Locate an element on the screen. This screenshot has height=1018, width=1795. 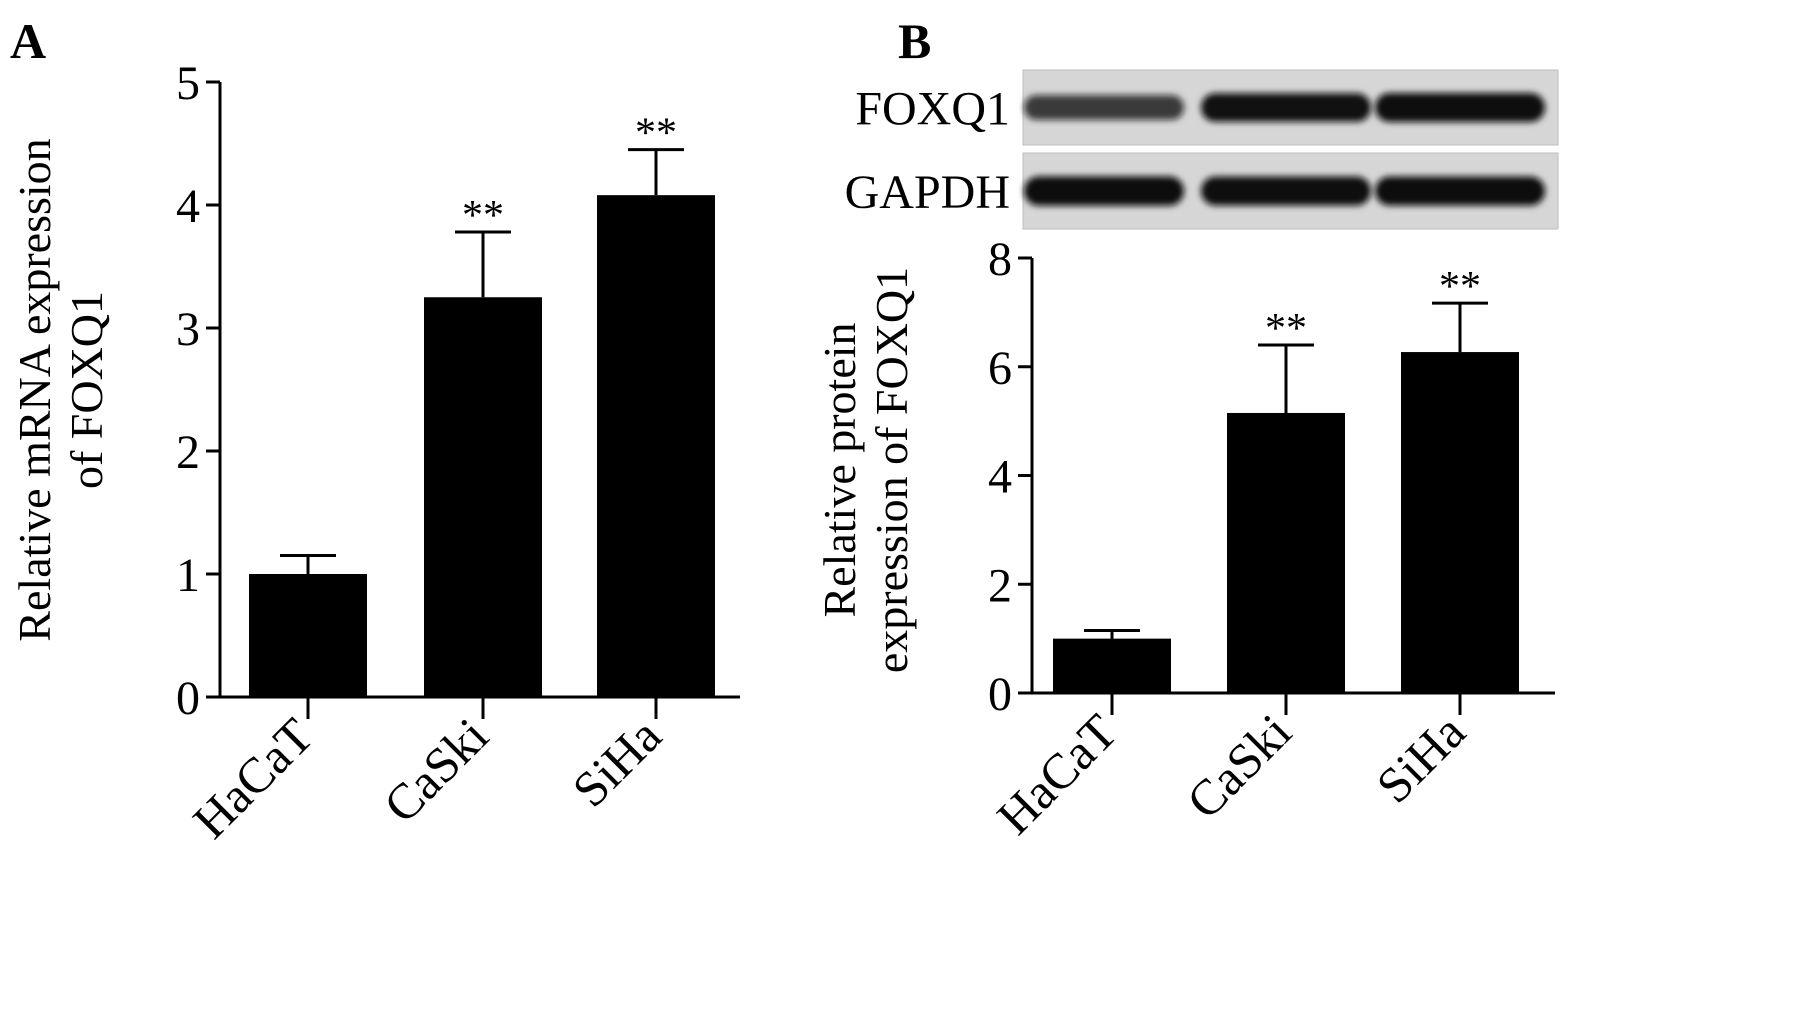
chart-b-x-tick-label: CaSki is located at coordinates (1239, 766).